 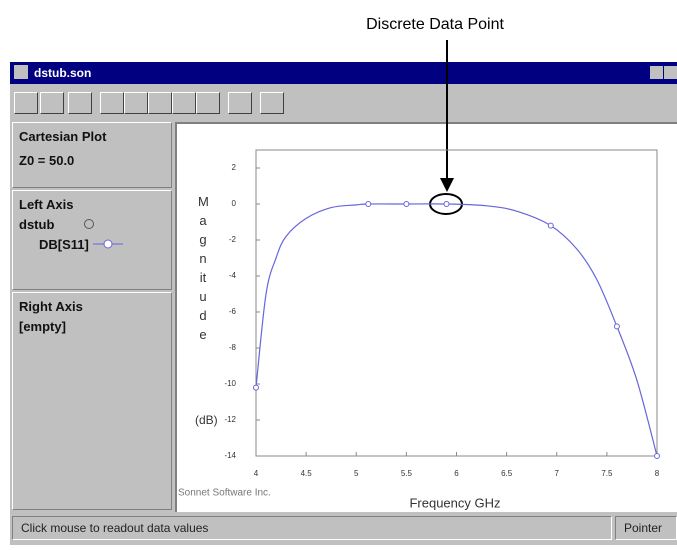 I want to click on y-tick-label: -4, so click(x=233, y=275).